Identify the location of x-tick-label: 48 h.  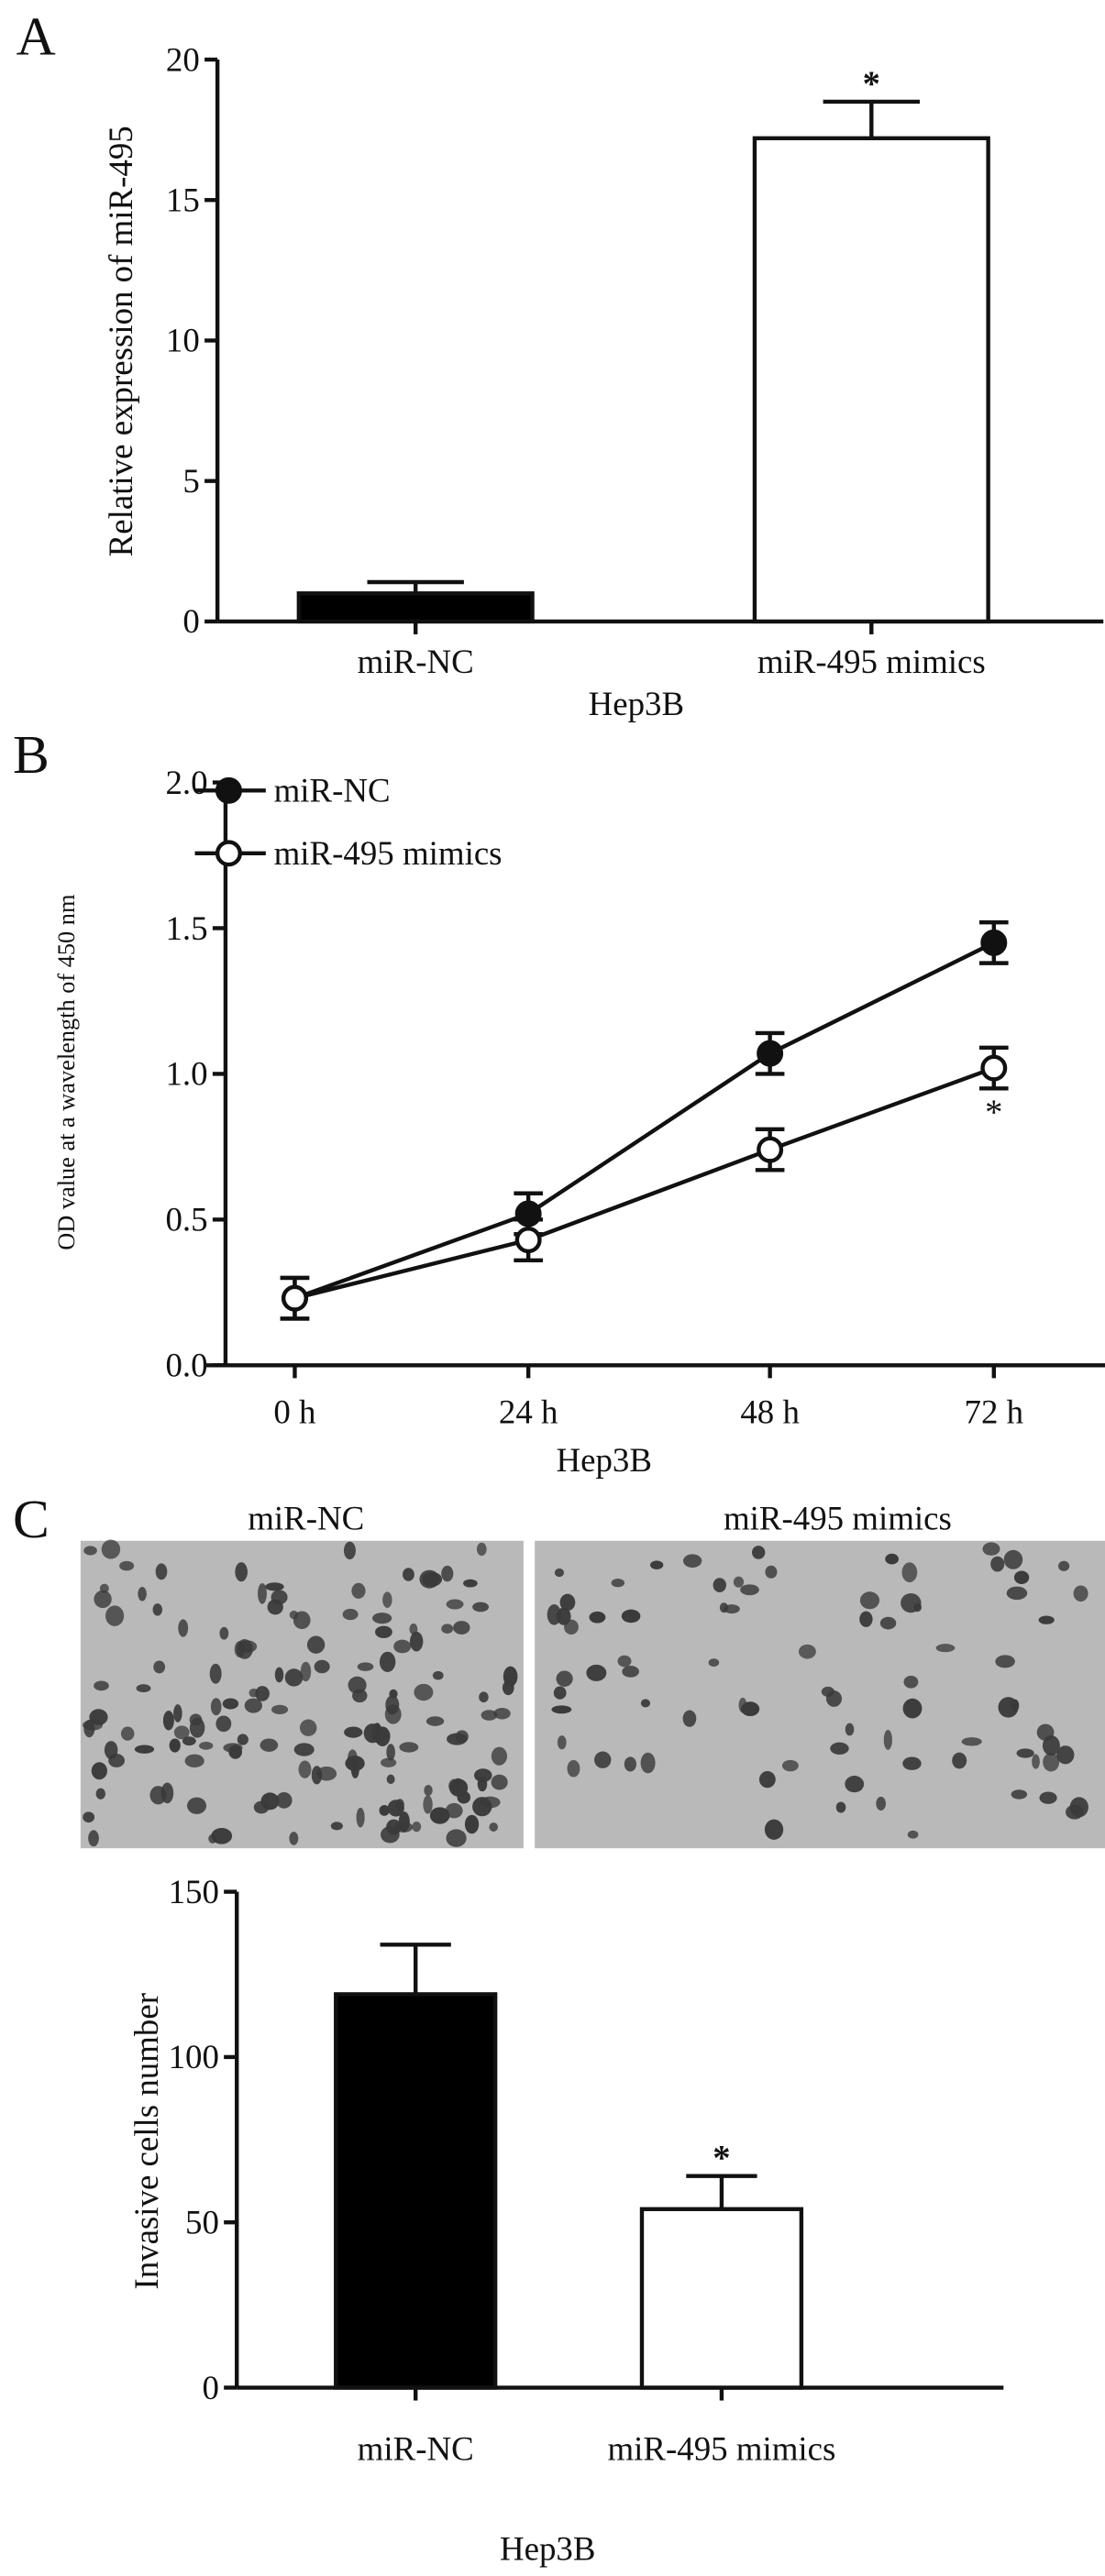
(770, 1412).